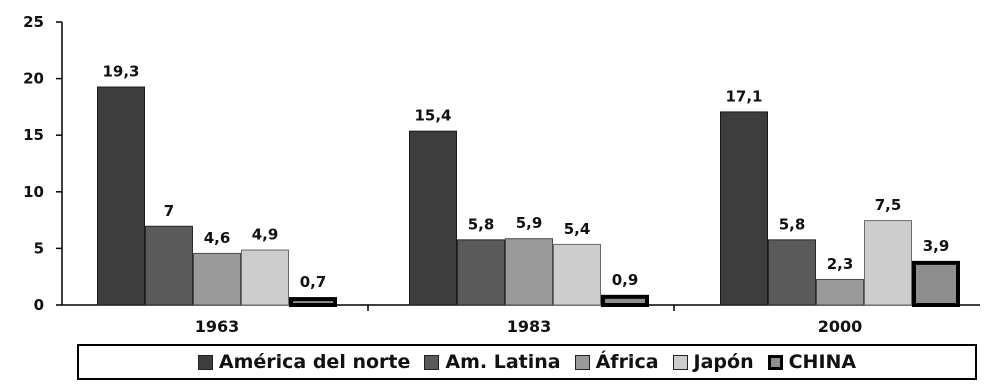 Image resolution: width=986 pixels, height=385 pixels. Describe the element at coordinates (33, 192) in the screenshot. I see `y-tick-label: 10` at that location.